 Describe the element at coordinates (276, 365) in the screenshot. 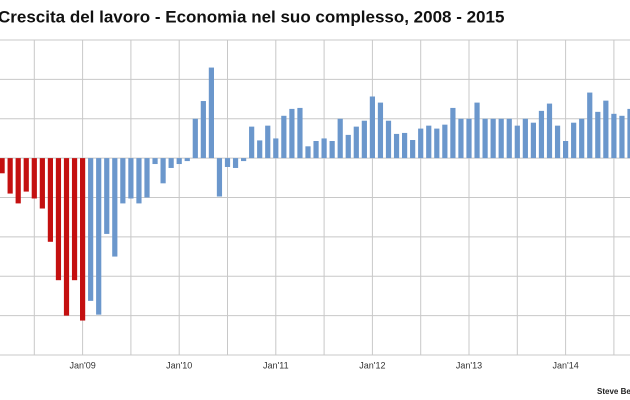

I see `x-tick-label: Jan'11` at that location.